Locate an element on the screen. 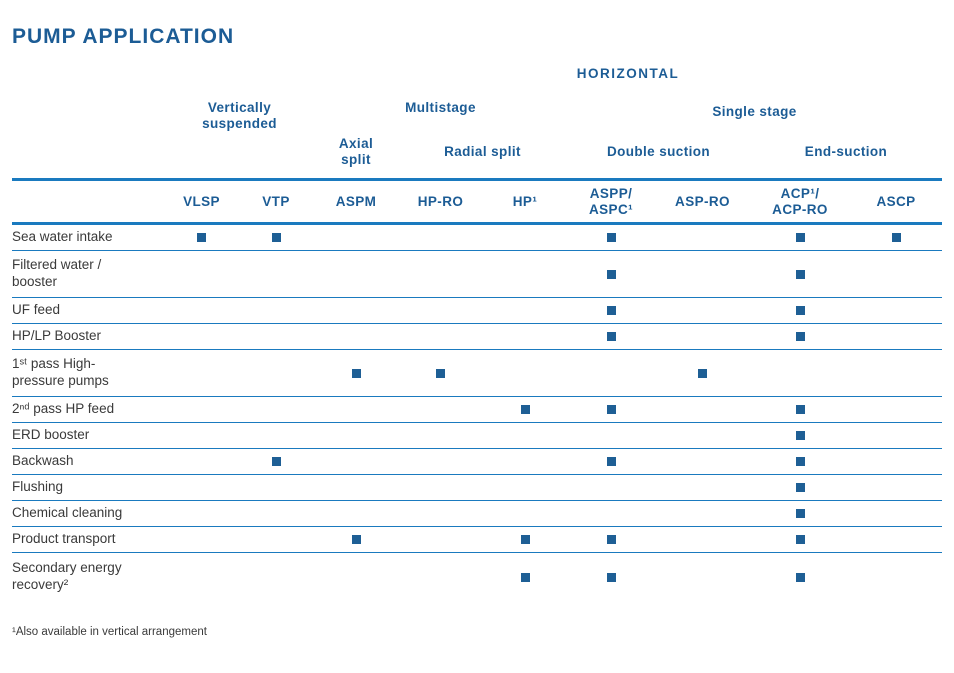  header-group-end-suction: End-suction is located at coordinates (846, 151).